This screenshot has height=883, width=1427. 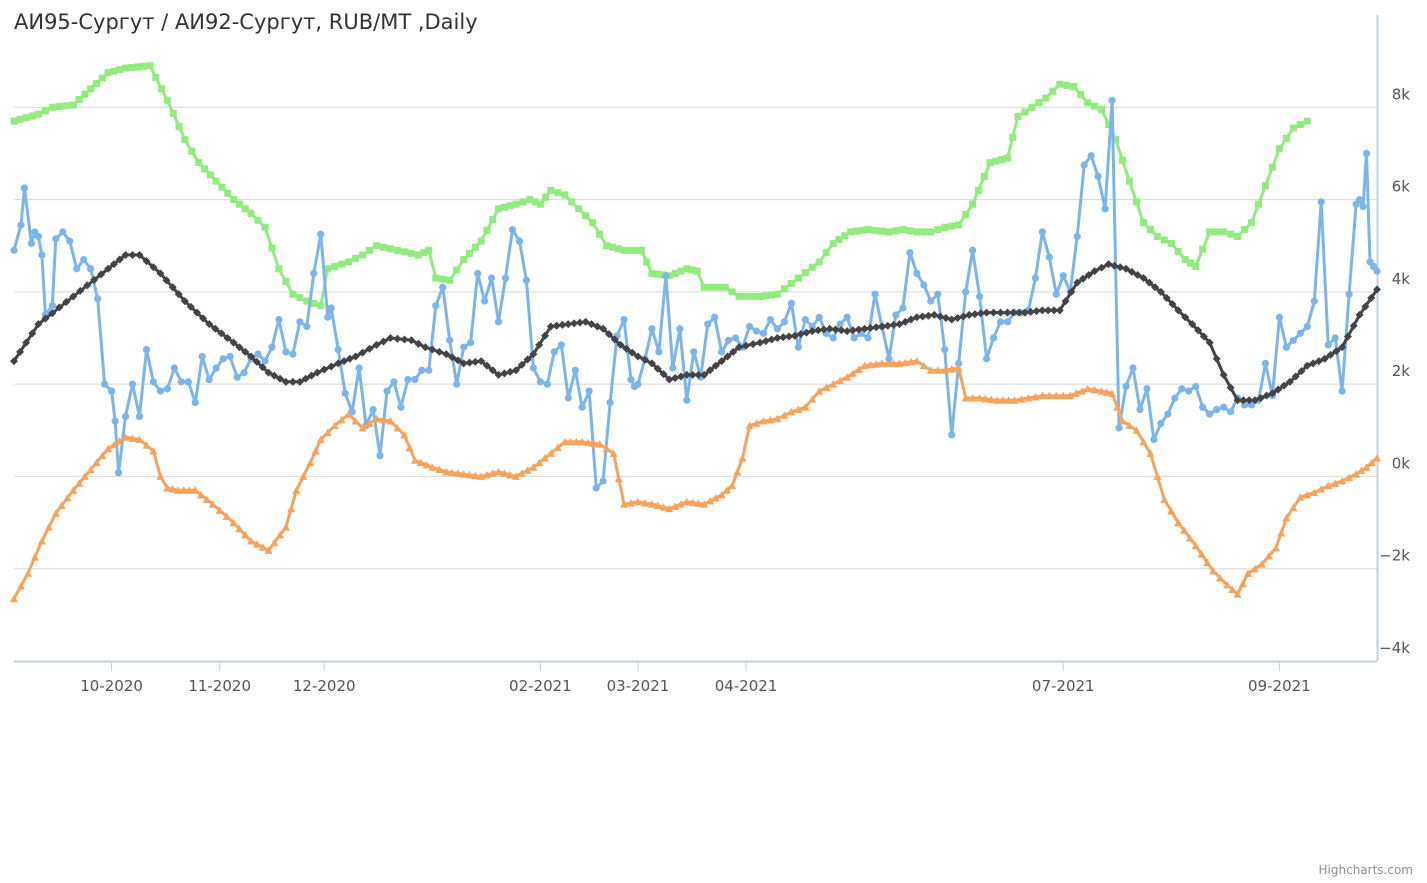 What do you see at coordinates (746, 686) in the screenshot?
I see `x-tick-label: 04-2021` at bounding box center [746, 686].